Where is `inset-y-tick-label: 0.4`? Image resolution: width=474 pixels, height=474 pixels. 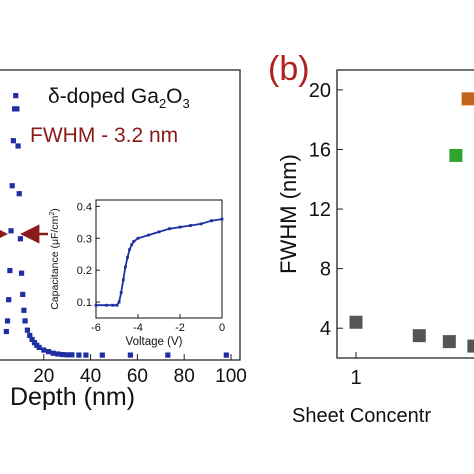
inset-y-tick-label: 0.4 is located at coordinates (84, 207).